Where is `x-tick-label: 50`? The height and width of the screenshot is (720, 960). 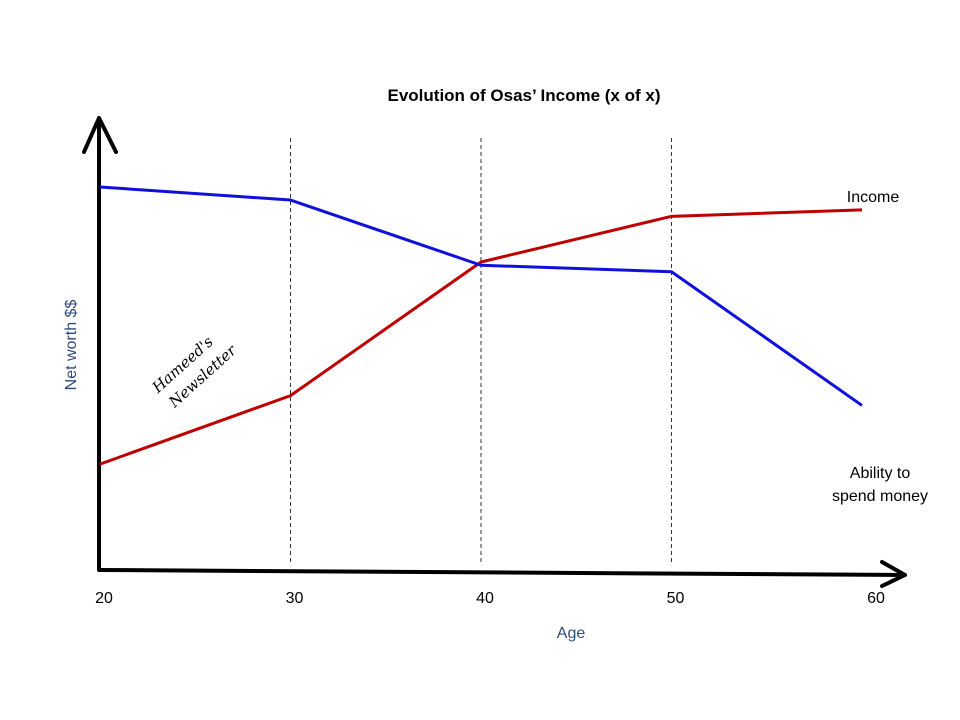
x-tick-label: 50 is located at coordinates (676, 598).